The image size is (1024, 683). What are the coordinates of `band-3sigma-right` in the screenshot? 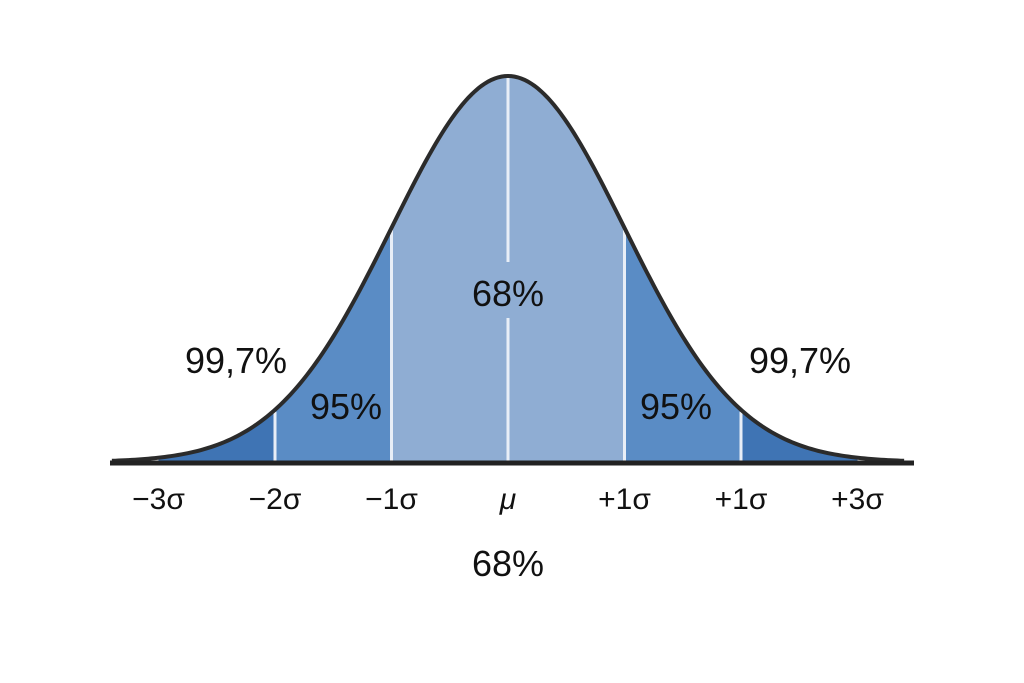 It's located at (799, 435).